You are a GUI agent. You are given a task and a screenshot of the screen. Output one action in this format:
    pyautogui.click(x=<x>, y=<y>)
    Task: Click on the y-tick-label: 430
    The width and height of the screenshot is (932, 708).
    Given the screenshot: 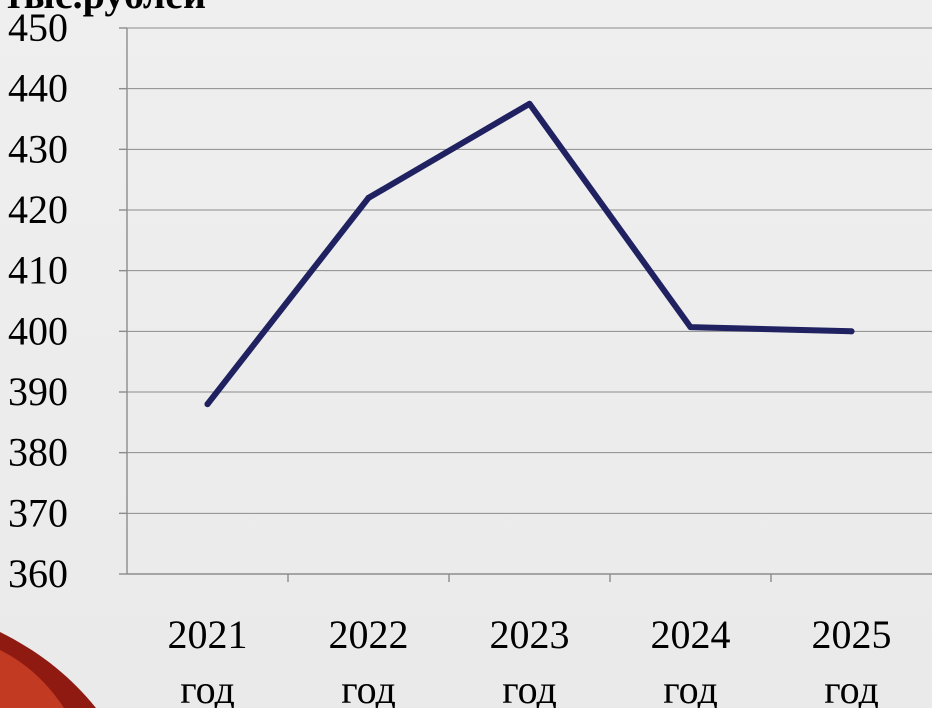 What is the action you would take?
    pyautogui.click(x=38, y=148)
    